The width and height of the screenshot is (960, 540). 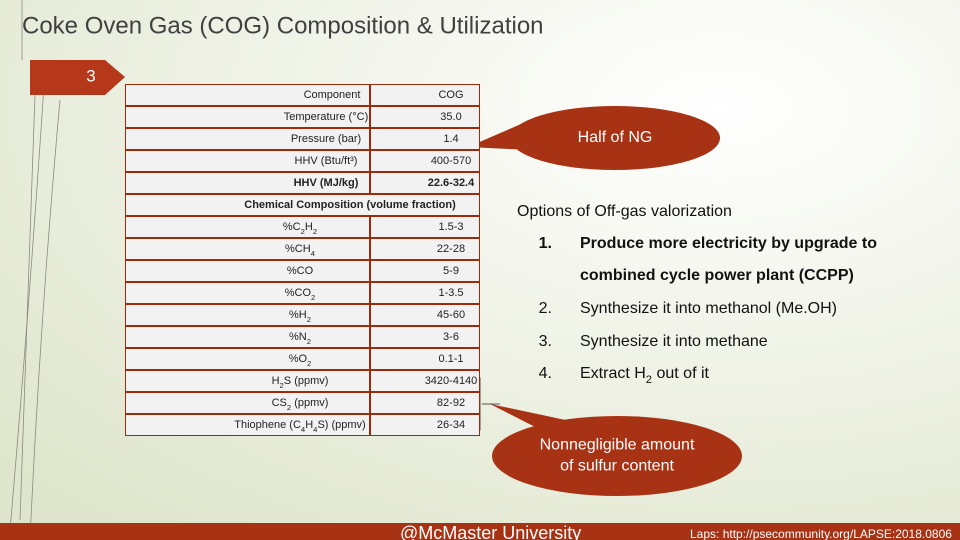 I want to click on text-part: 0.1-1, so click(x=450, y=359).